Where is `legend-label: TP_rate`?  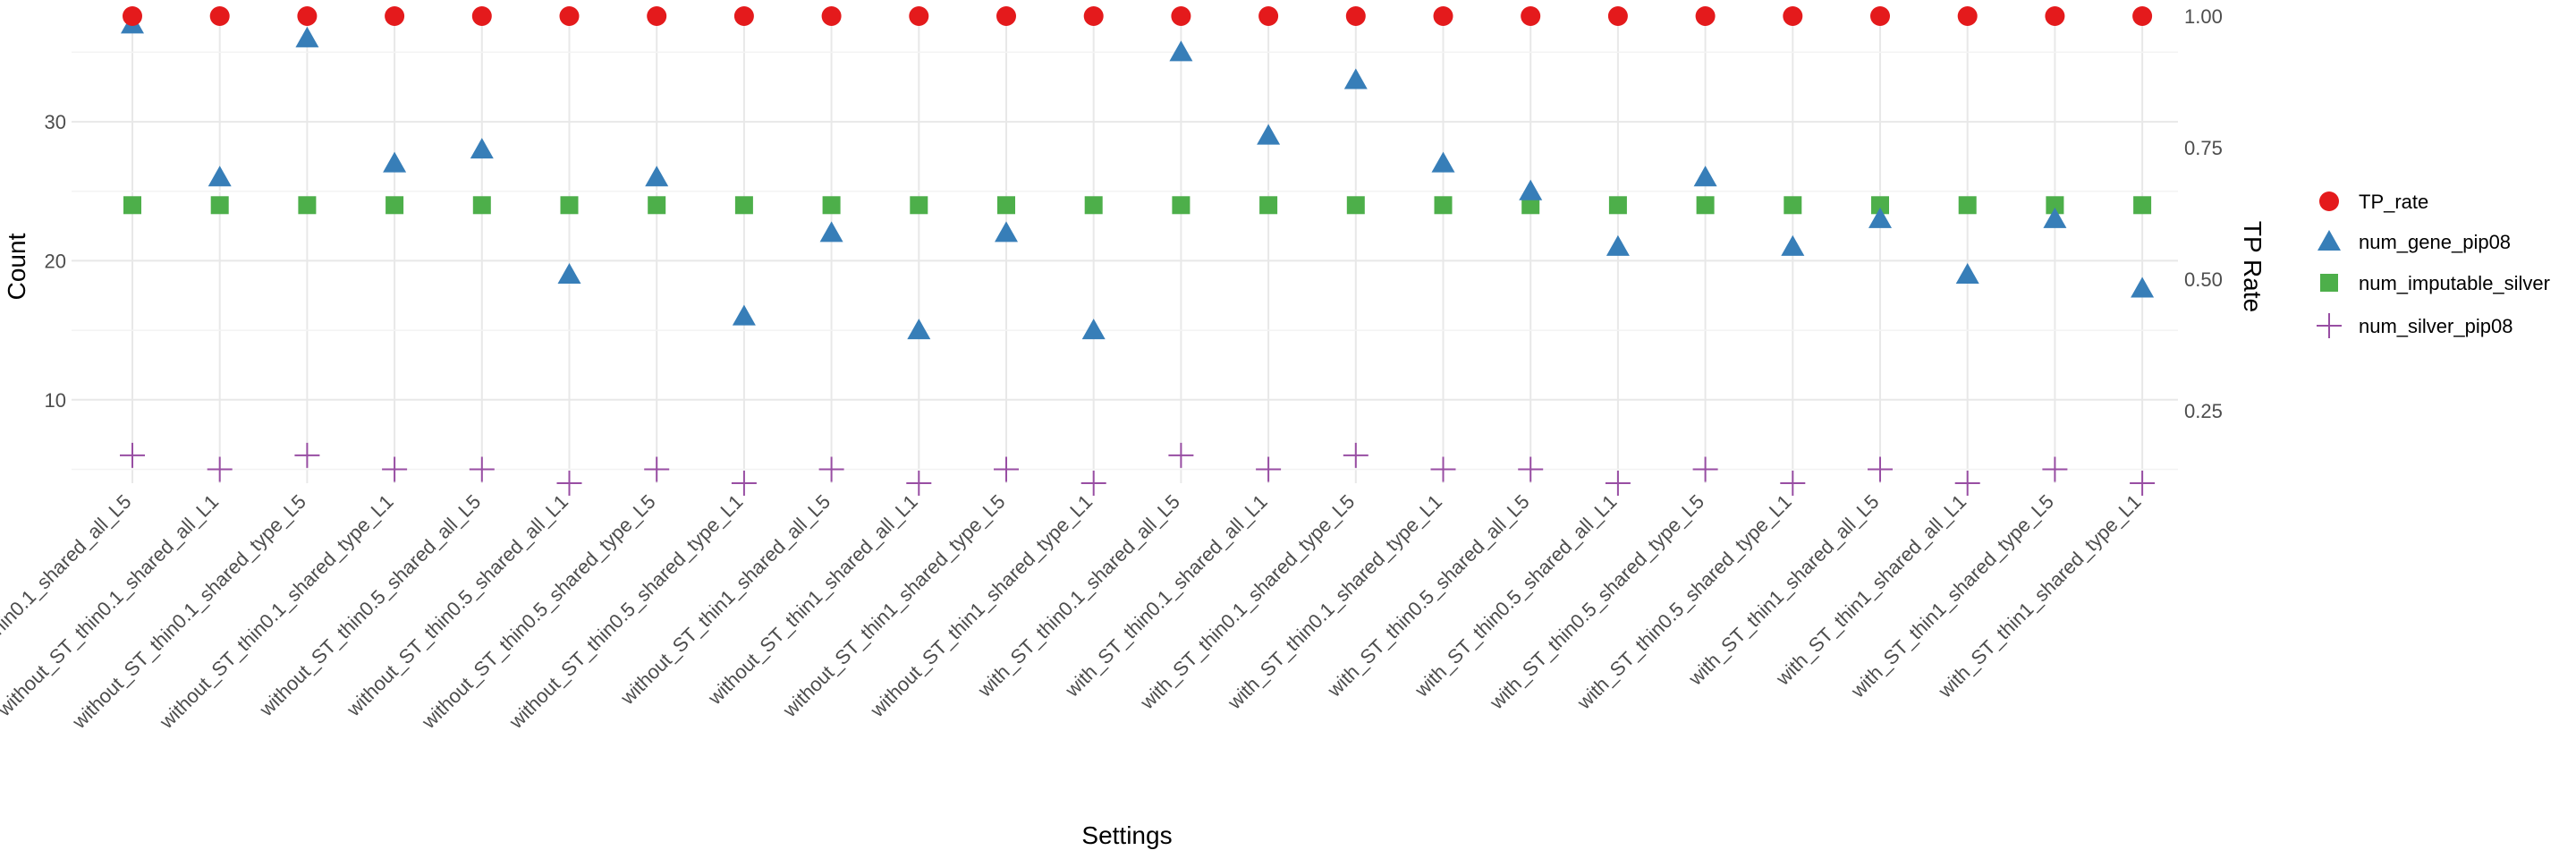 legend-label: TP_rate is located at coordinates (2393, 202).